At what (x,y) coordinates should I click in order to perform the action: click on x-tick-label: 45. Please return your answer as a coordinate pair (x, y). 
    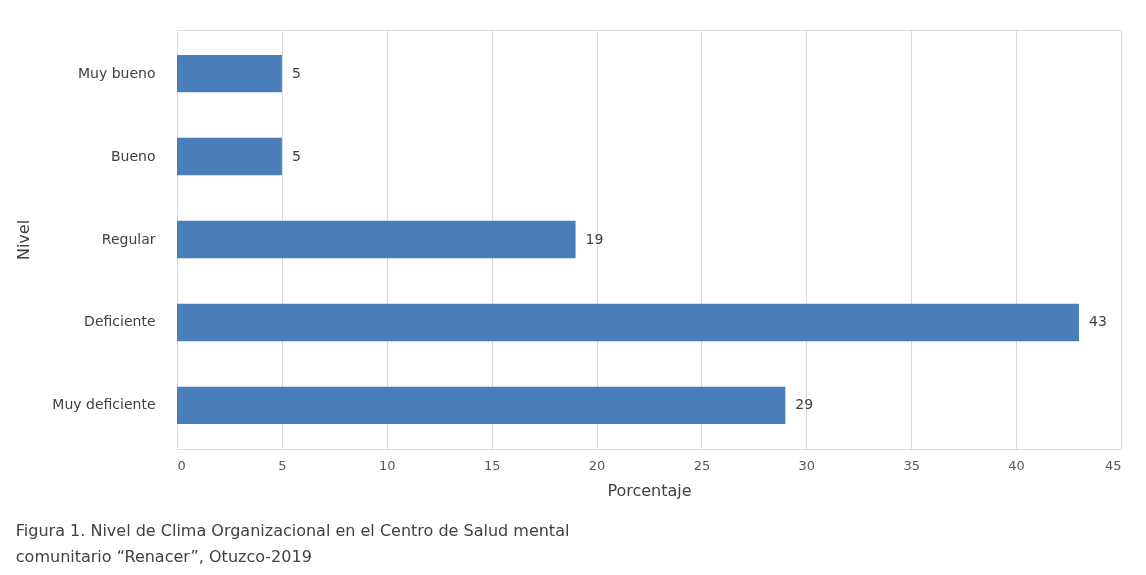
    Looking at the image, I should click on (1113, 465).